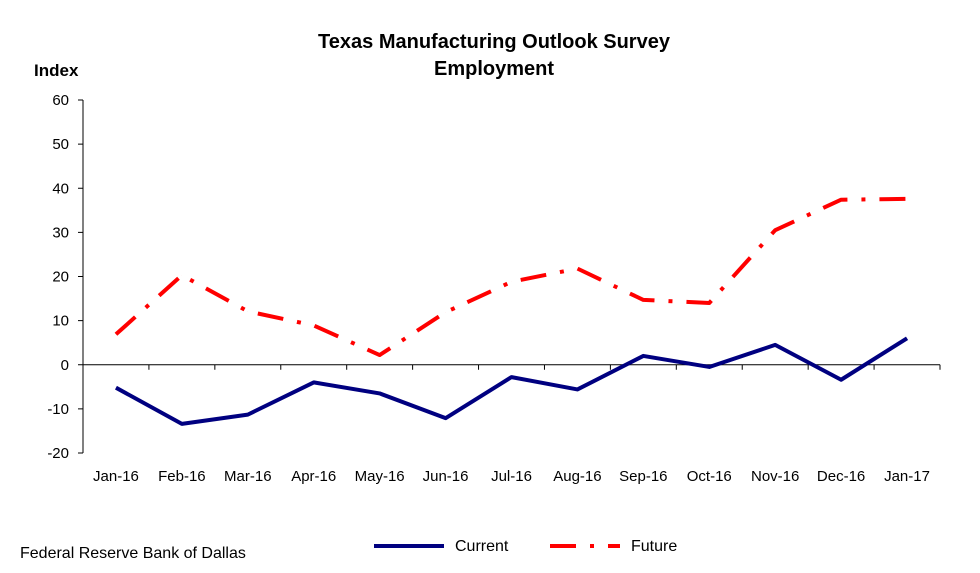  I want to click on x-tick-label: Apr-16, so click(313, 476).